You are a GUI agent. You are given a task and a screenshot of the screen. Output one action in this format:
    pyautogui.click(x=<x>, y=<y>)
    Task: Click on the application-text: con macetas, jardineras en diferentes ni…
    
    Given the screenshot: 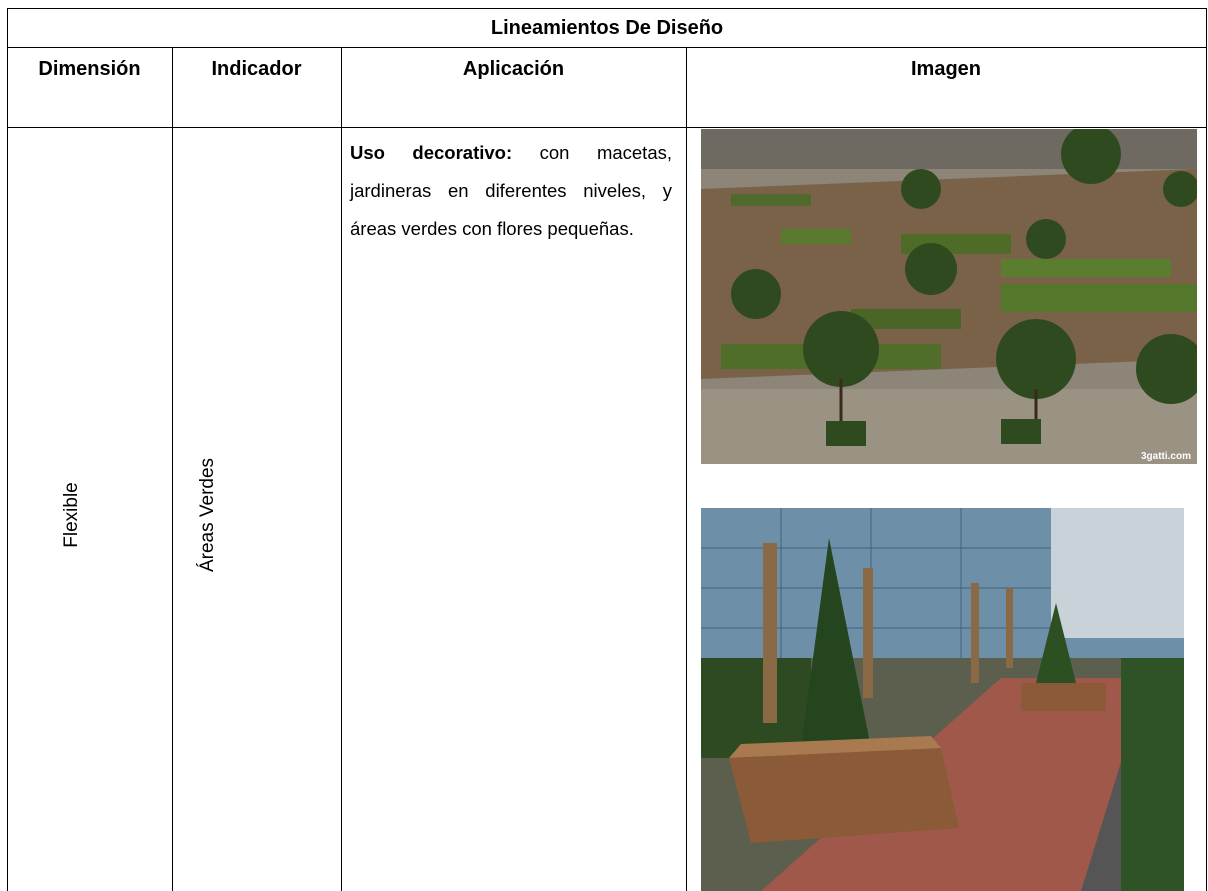 What is the action you would take?
    pyautogui.click(x=511, y=190)
    